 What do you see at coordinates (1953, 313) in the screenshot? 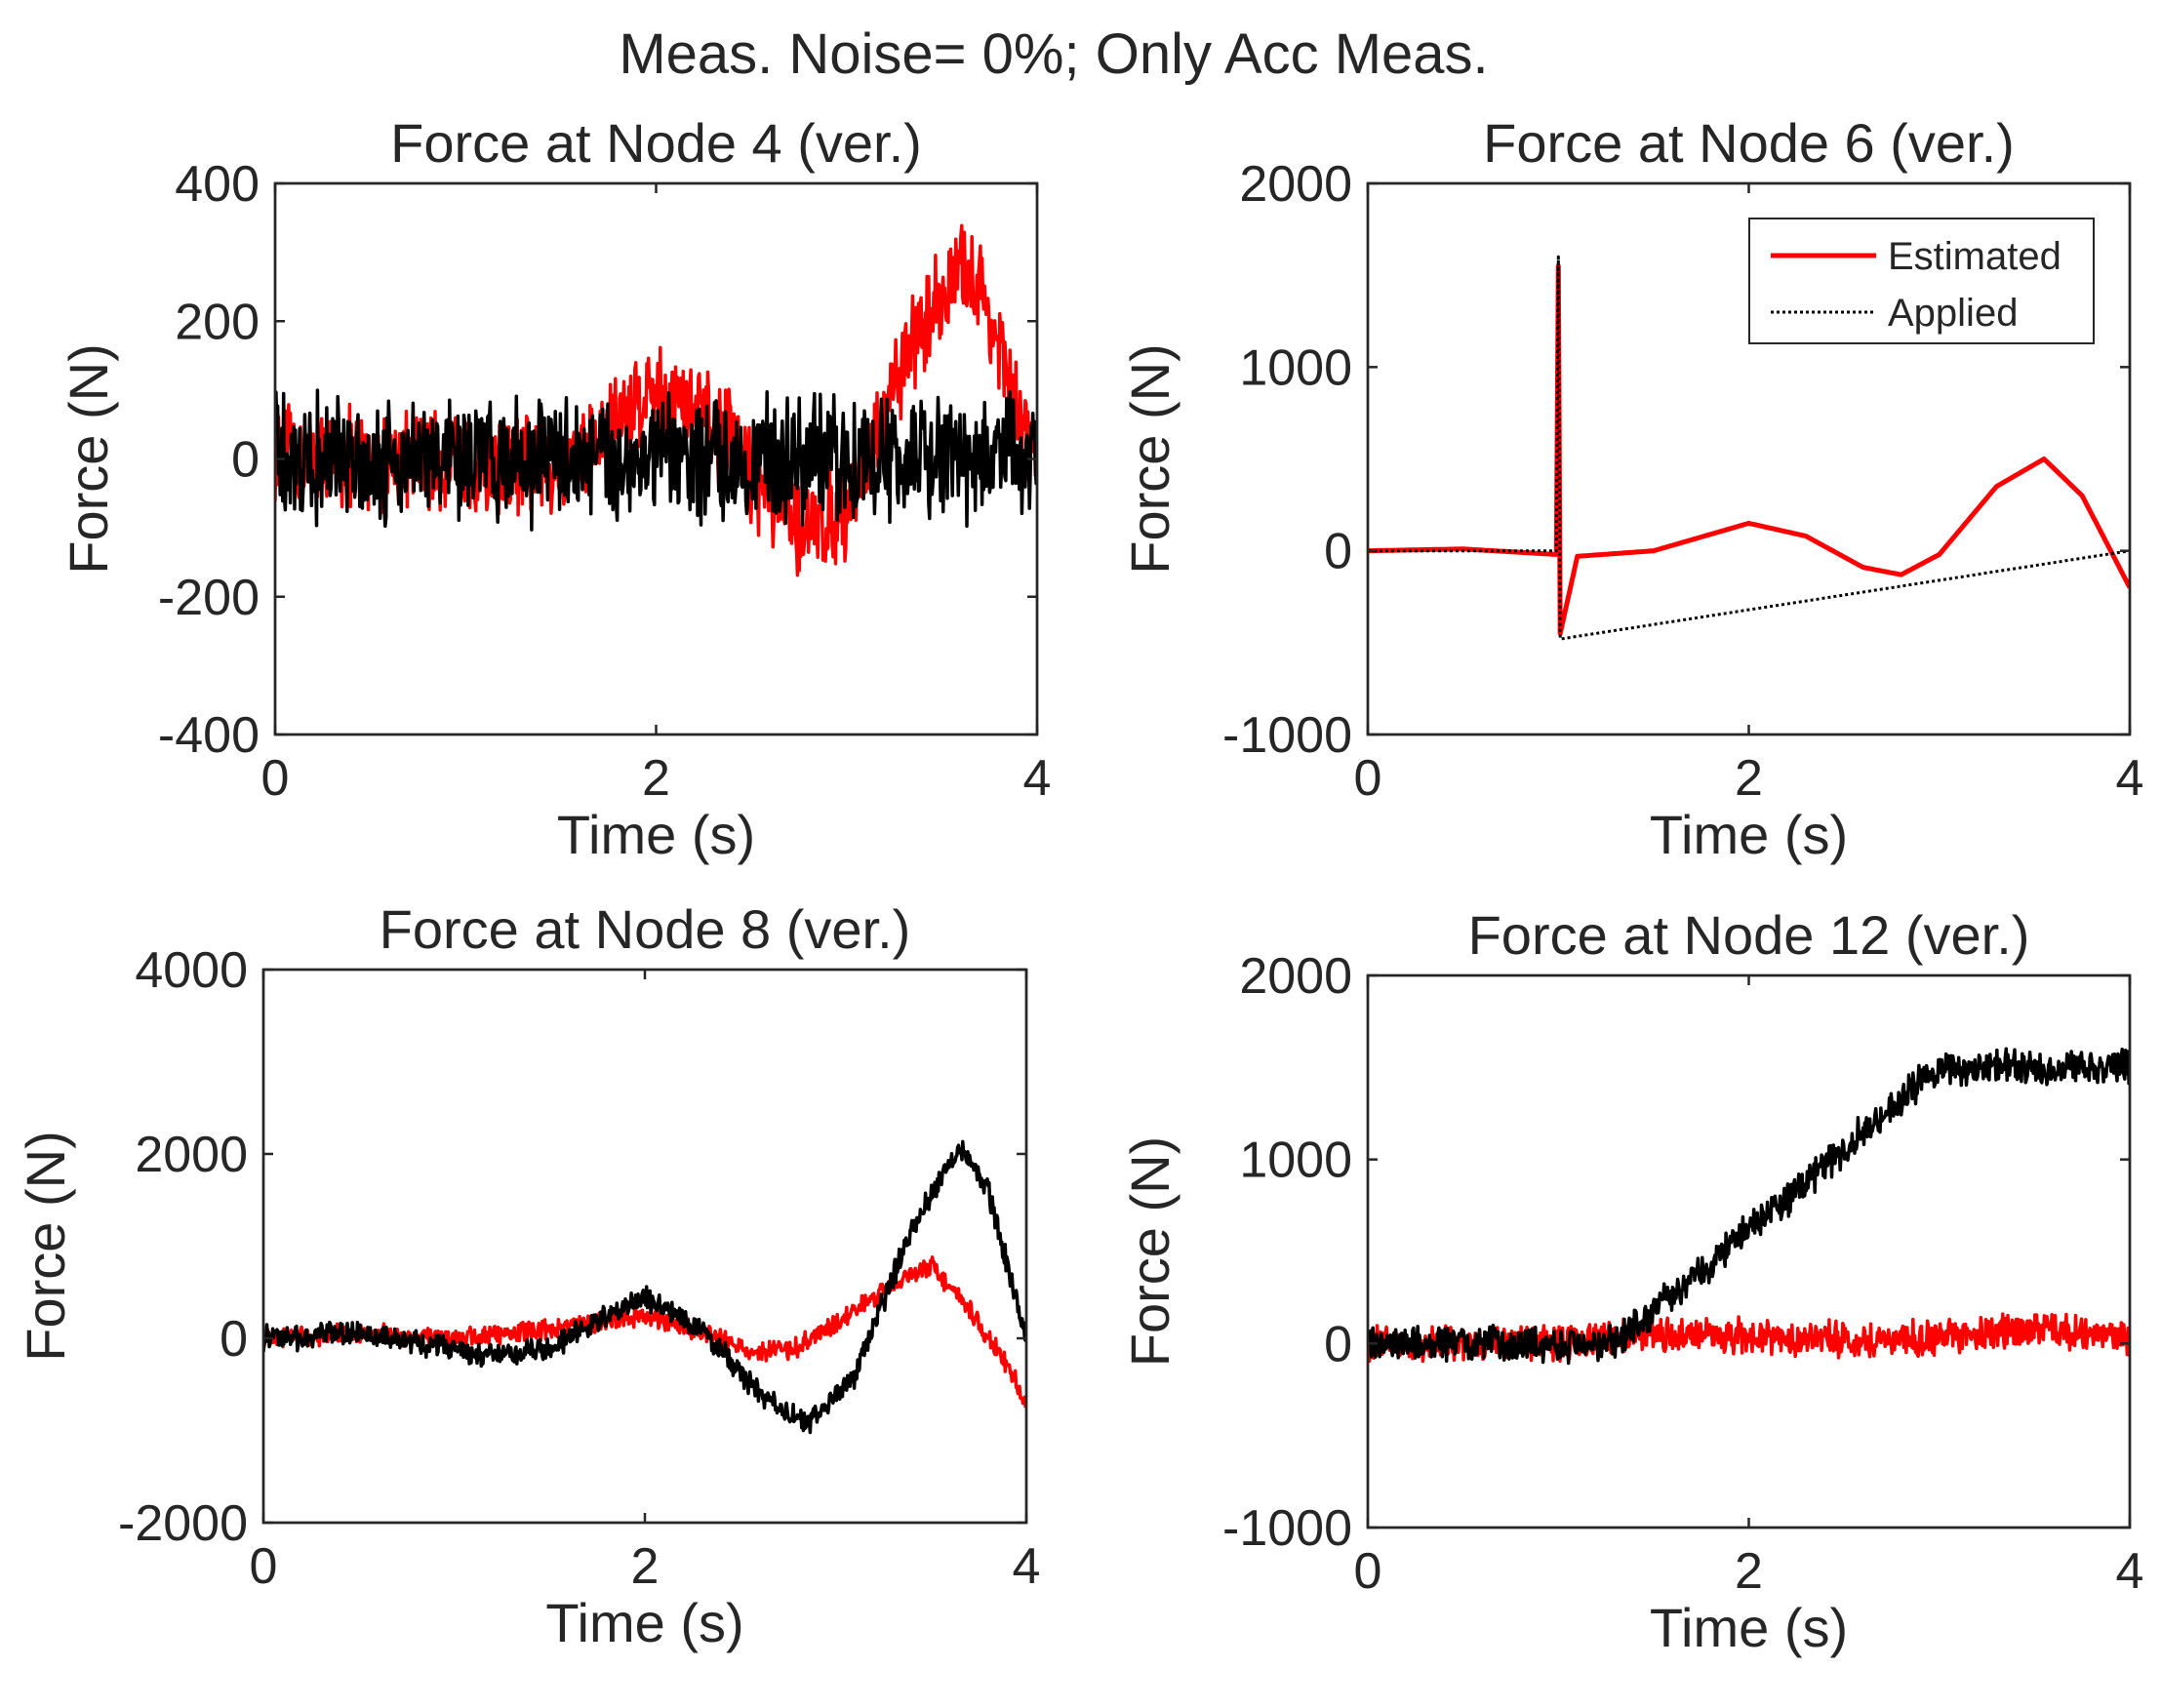
I see `legend-label: Applied` at bounding box center [1953, 313].